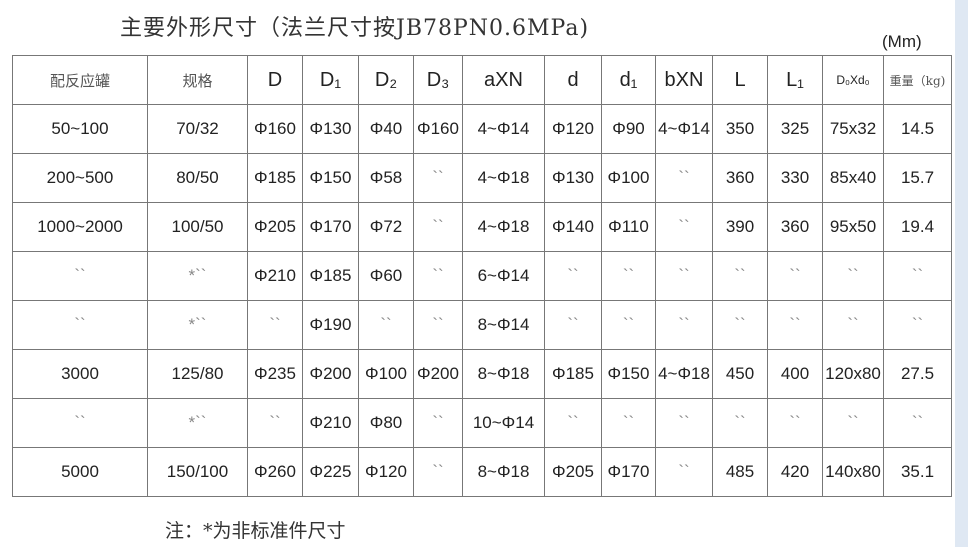 This screenshot has width=968, height=547. What do you see at coordinates (197, 472) in the screenshot?
I see `table-cell: 150/100` at bounding box center [197, 472].